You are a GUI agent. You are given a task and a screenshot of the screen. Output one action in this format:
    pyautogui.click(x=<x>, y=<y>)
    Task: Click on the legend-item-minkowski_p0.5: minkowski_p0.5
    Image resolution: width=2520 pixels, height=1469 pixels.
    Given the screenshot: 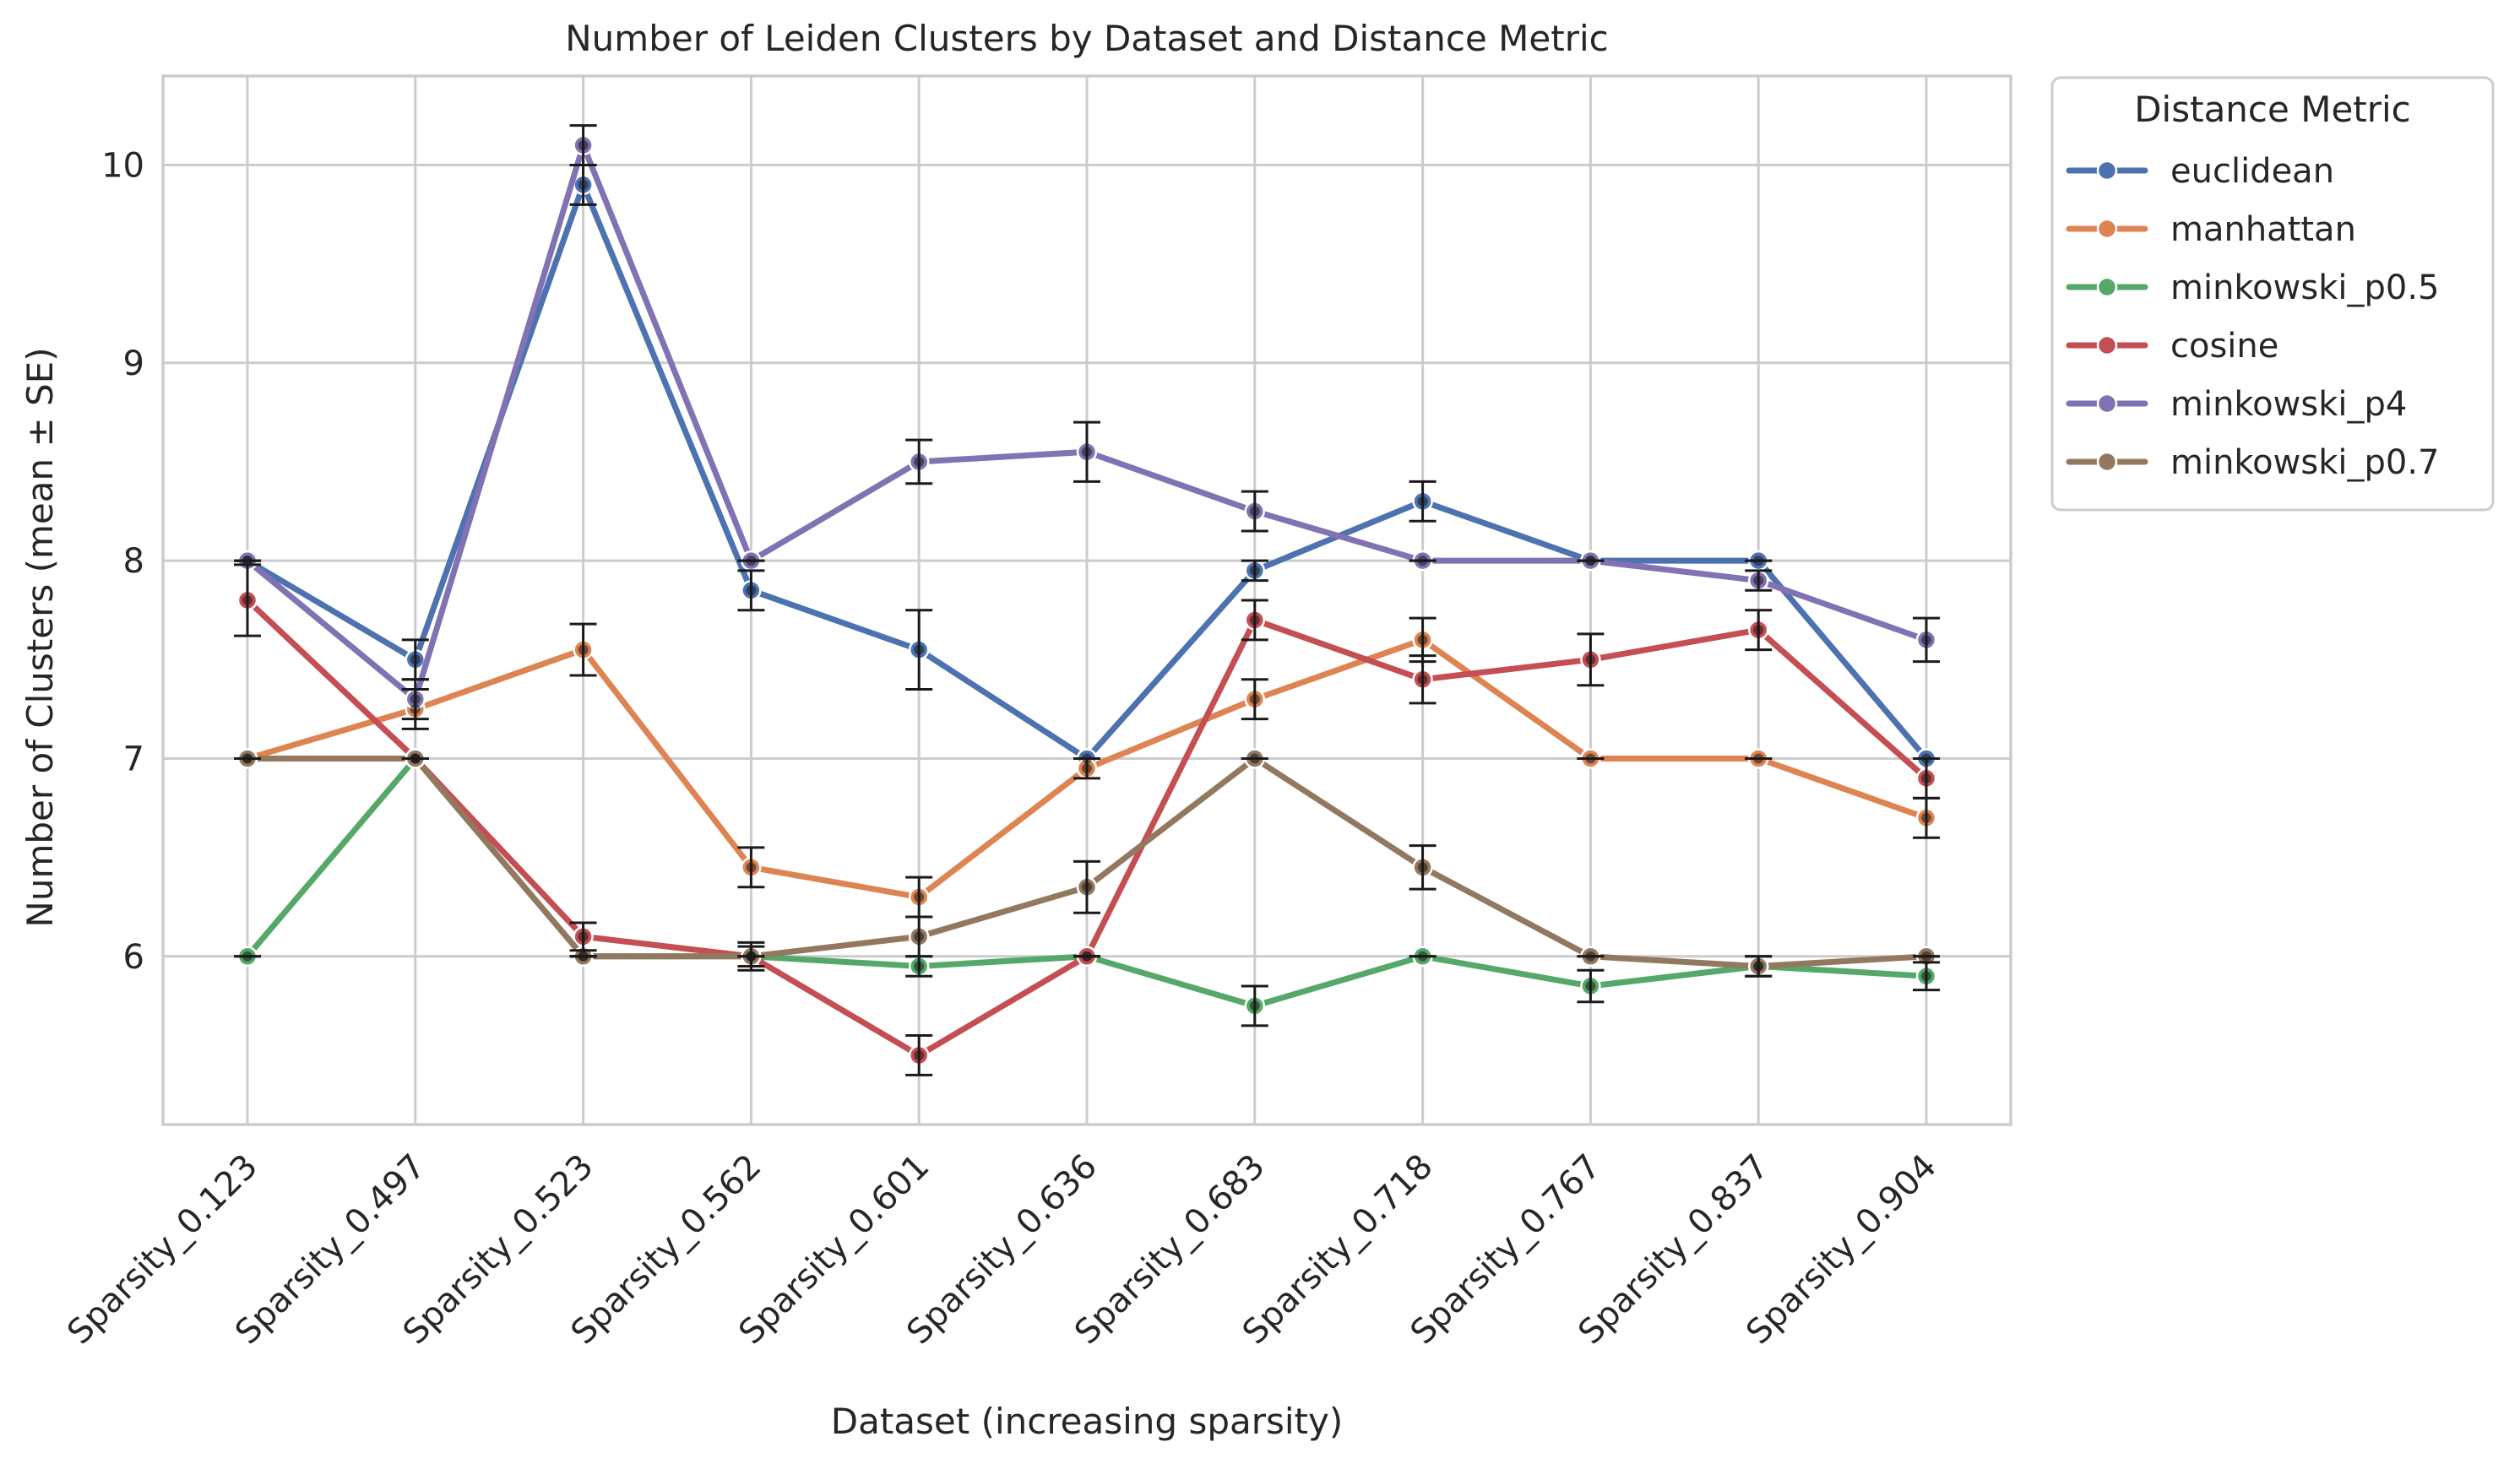 What is the action you would take?
    pyautogui.click(x=2252, y=287)
    